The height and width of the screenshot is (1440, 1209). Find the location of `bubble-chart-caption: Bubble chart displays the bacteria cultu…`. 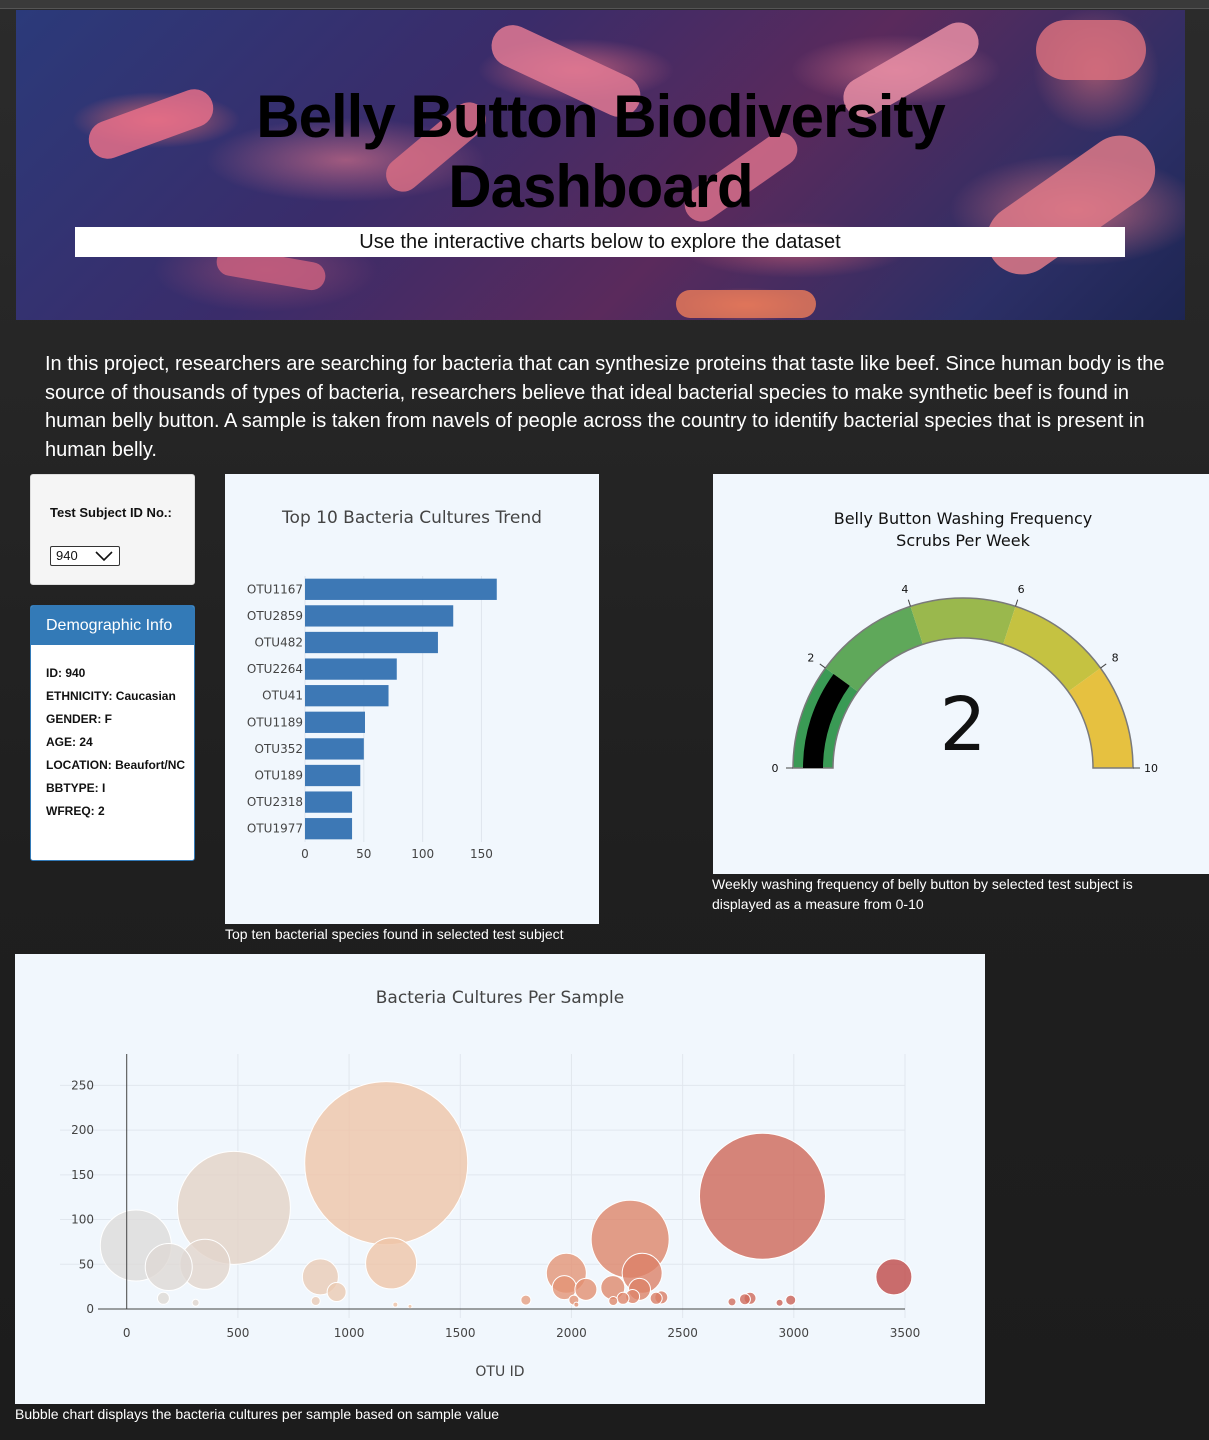

bubble-chart-caption: Bubble chart displays the bacteria cultu… is located at coordinates (257, 1414).